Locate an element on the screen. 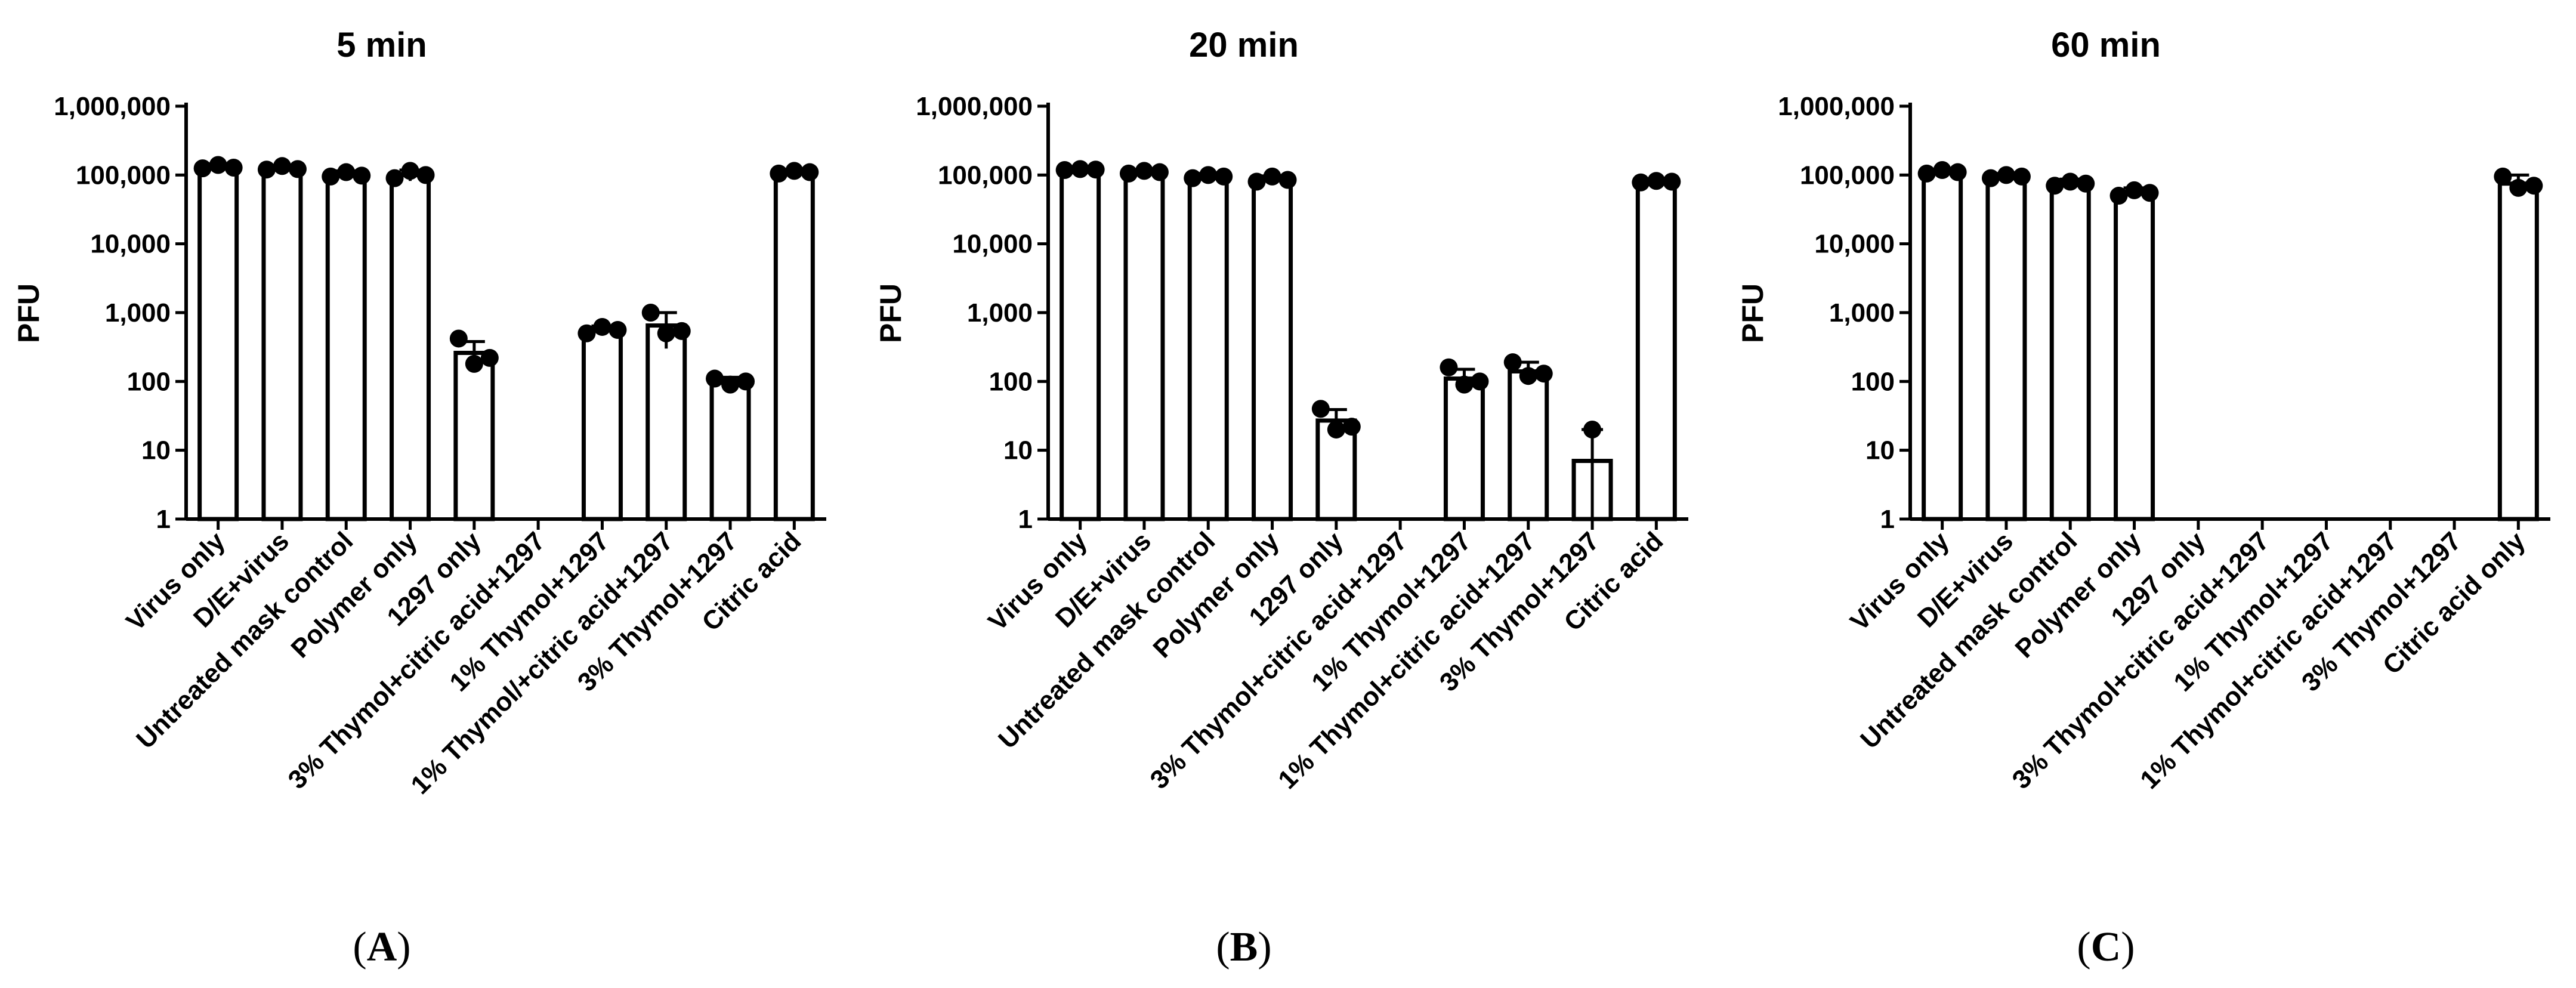 The height and width of the screenshot is (988, 2576). panel-letter: A is located at coordinates (382, 947).